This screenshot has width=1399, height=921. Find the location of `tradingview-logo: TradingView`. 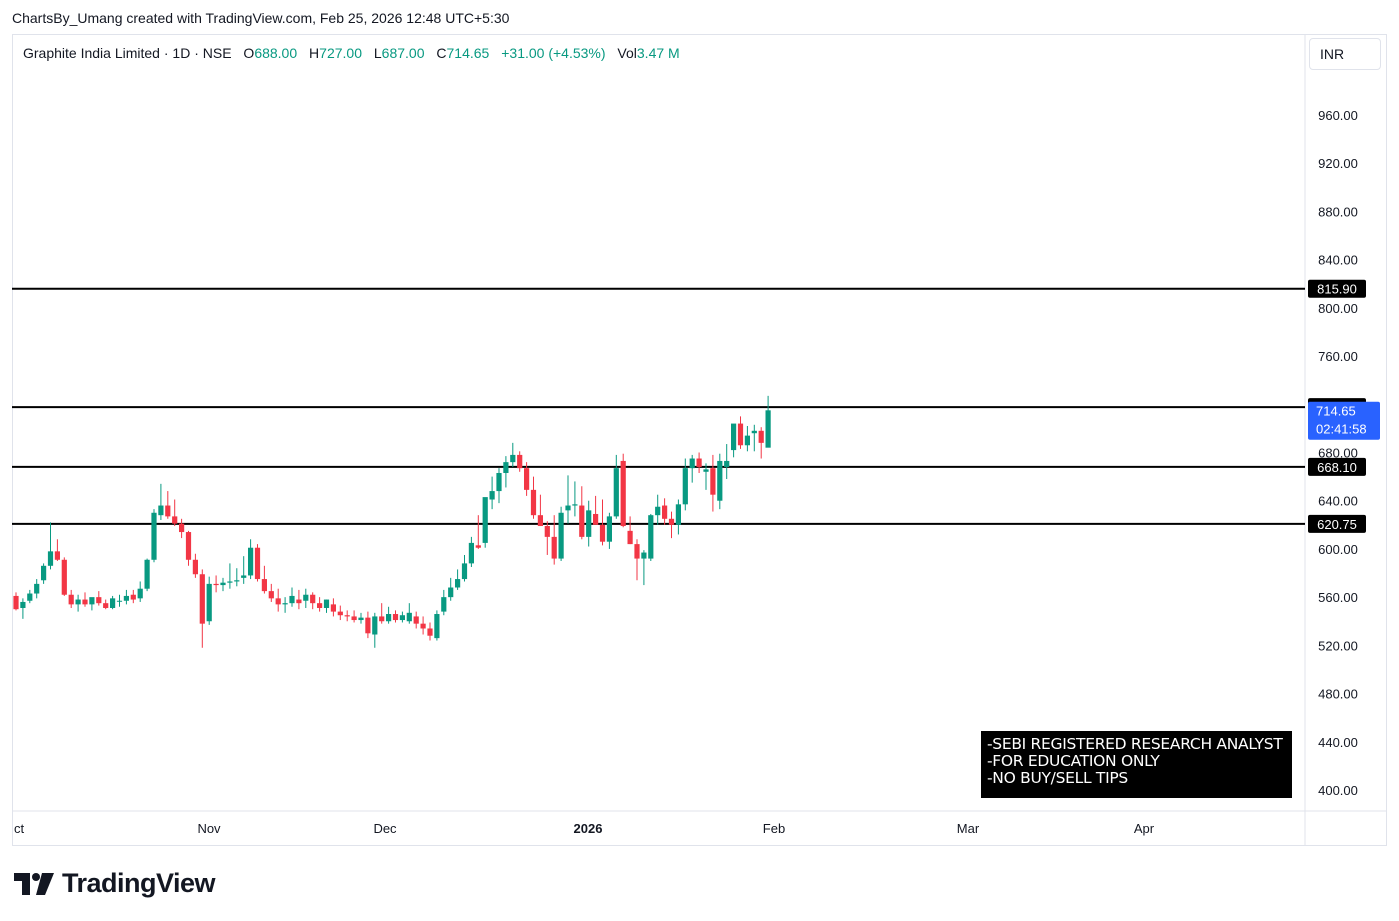

tradingview-logo: TradingView is located at coordinates (115, 883).